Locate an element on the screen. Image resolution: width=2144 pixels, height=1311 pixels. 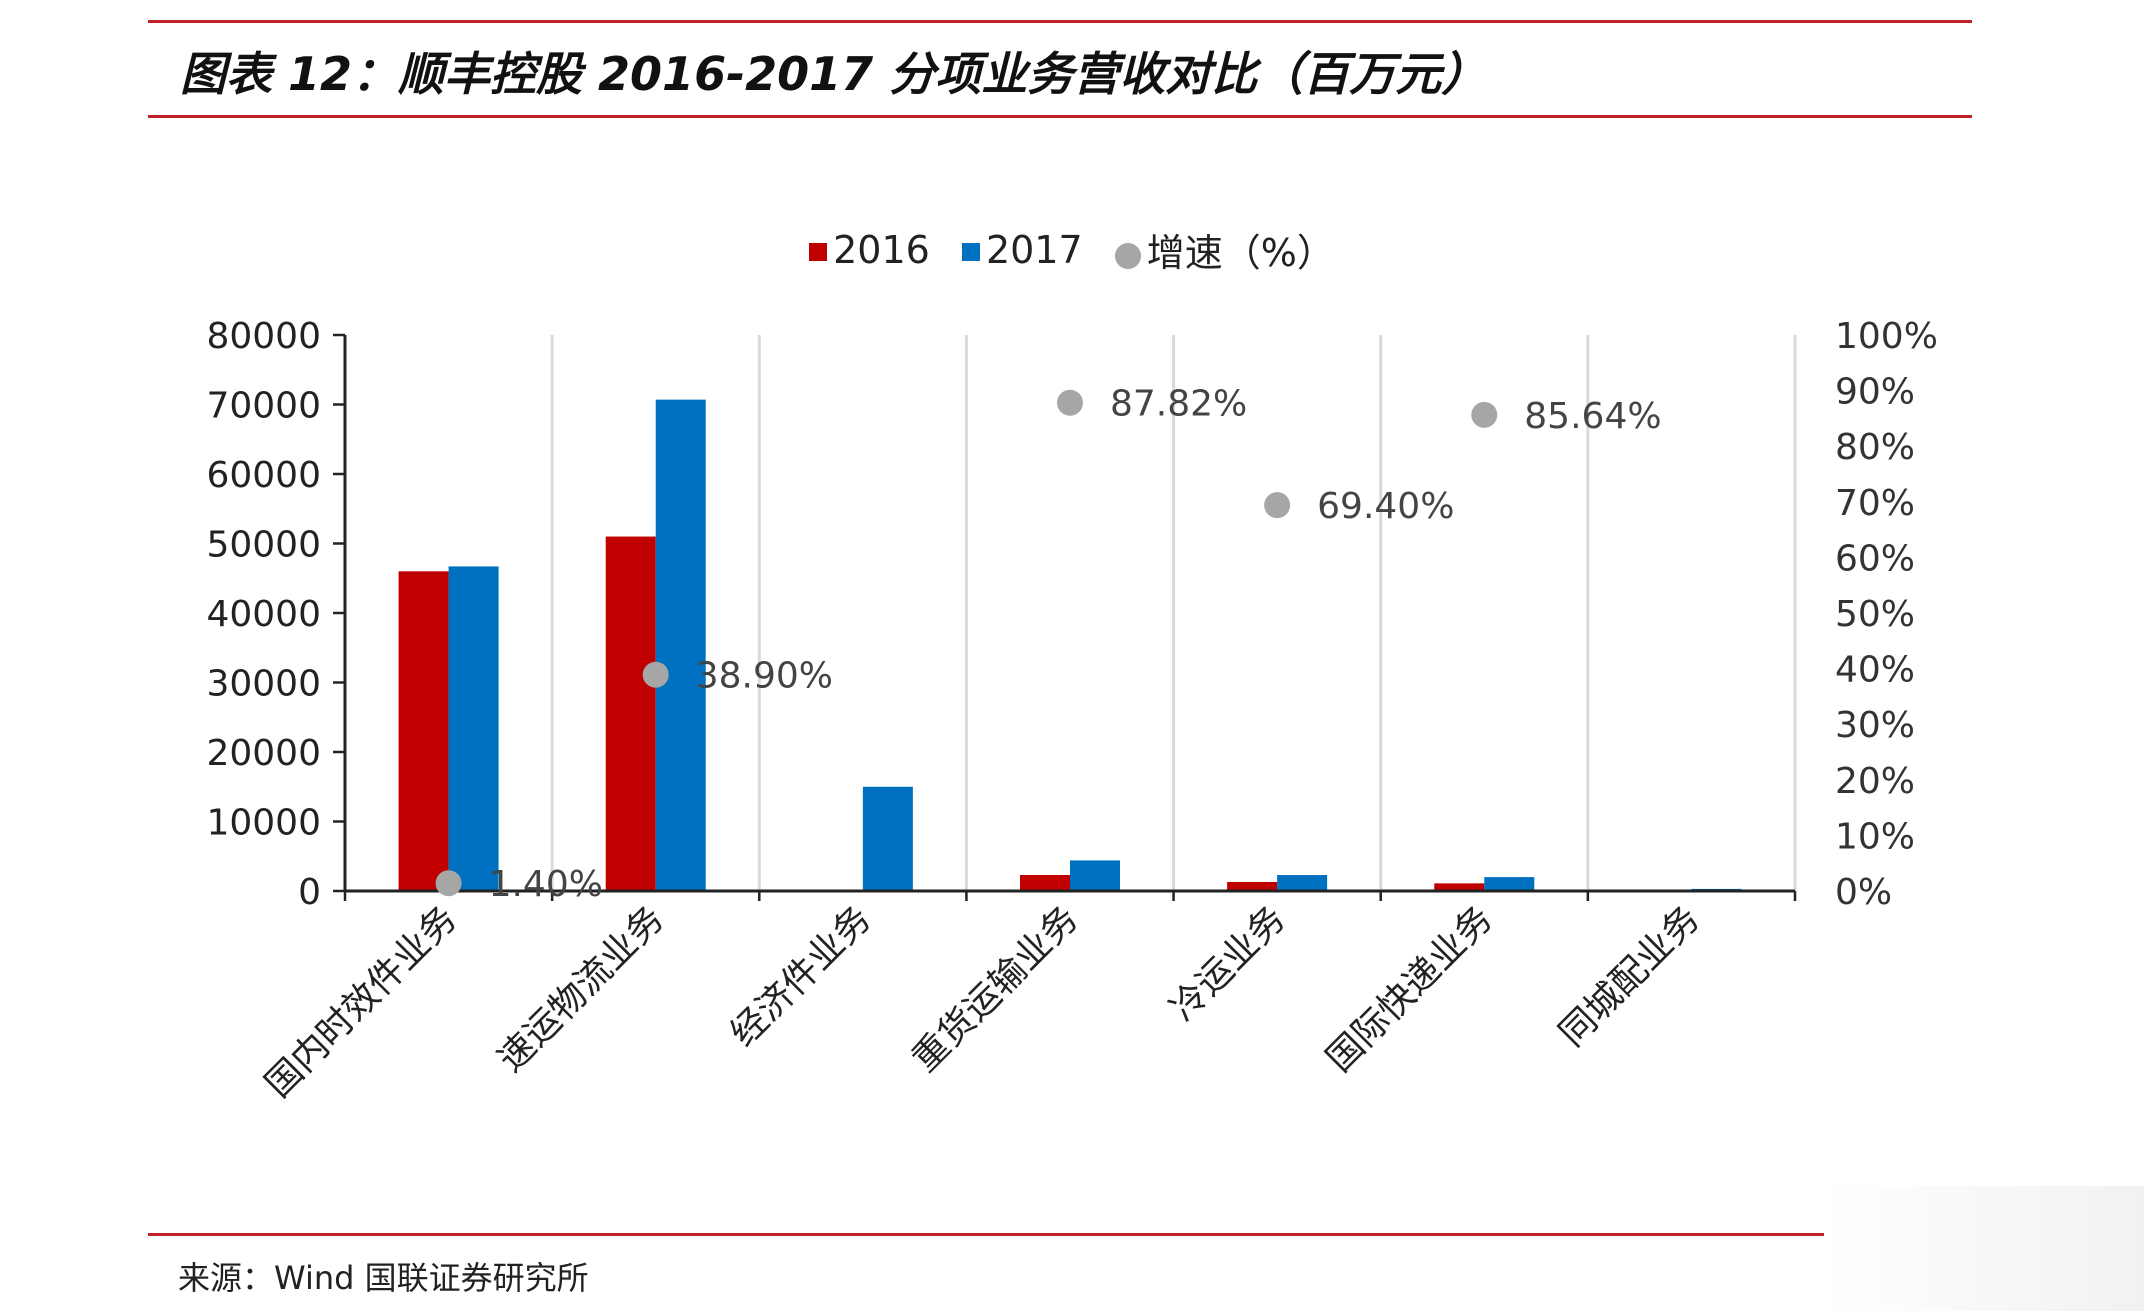
bottom-rule is located at coordinates (1060, 1234).